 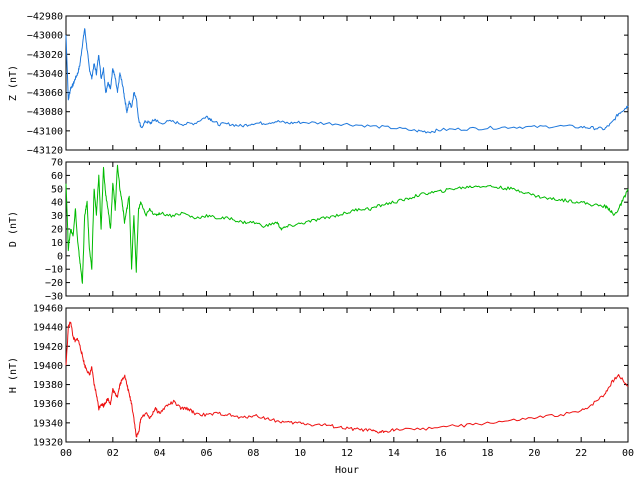 What do you see at coordinates (300, 453) in the screenshot?
I see `x-tick-label: 10` at bounding box center [300, 453].